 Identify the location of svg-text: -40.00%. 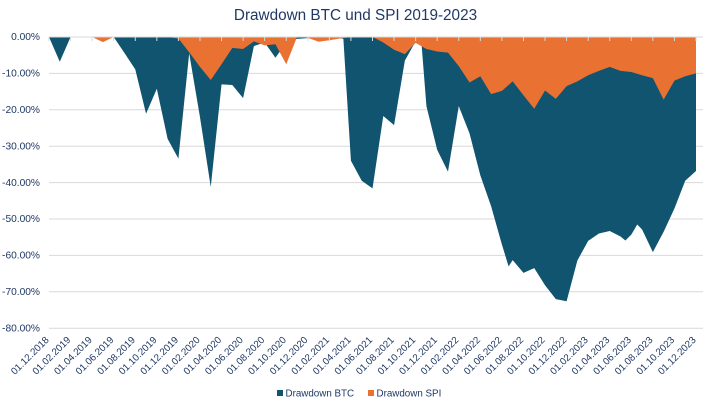
(21, 183).